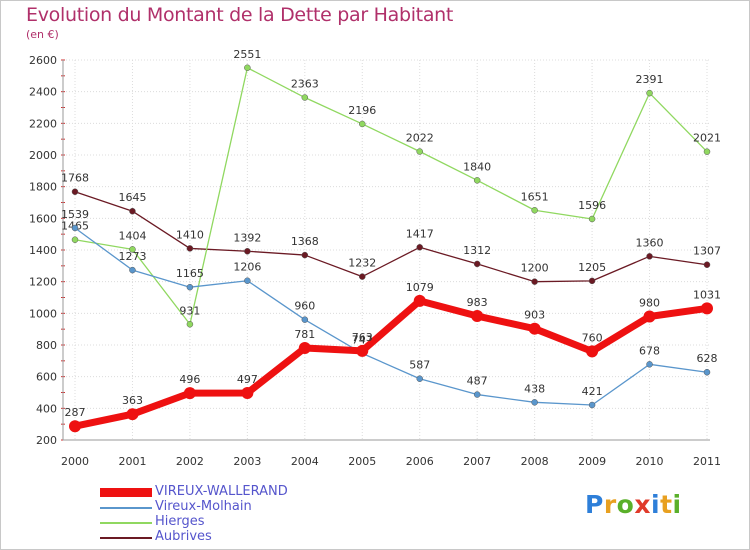 This screenshot has height=550, width=750. I want to click on legend-label: Aubrives, so click(183, 536).